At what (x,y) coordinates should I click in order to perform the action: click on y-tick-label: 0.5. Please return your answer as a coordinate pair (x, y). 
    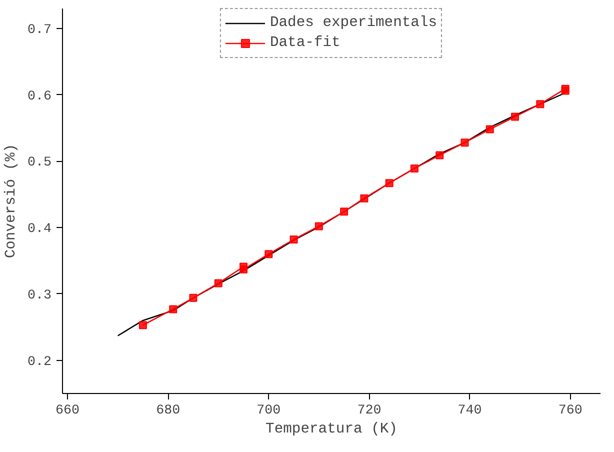
    Looking at the image, I should click on (40, 163).